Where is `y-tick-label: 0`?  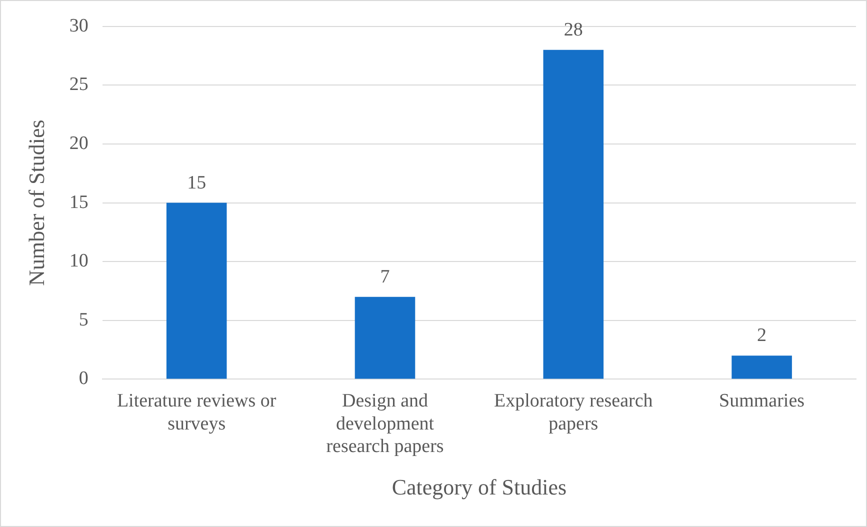 y-tick-label: 0 is located at coordinates (83, 379).